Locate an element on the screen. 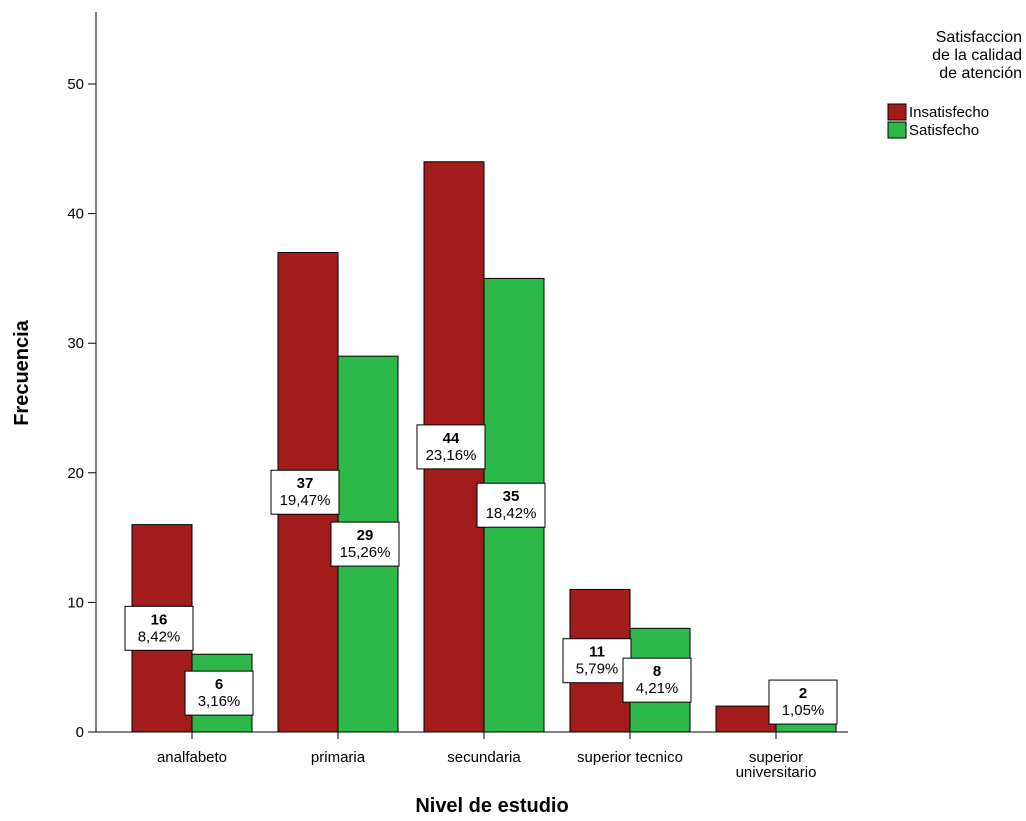 The width and height of the screenshot is (1026, 821). data-label-count: 29 is located at coordinates (365, 535).